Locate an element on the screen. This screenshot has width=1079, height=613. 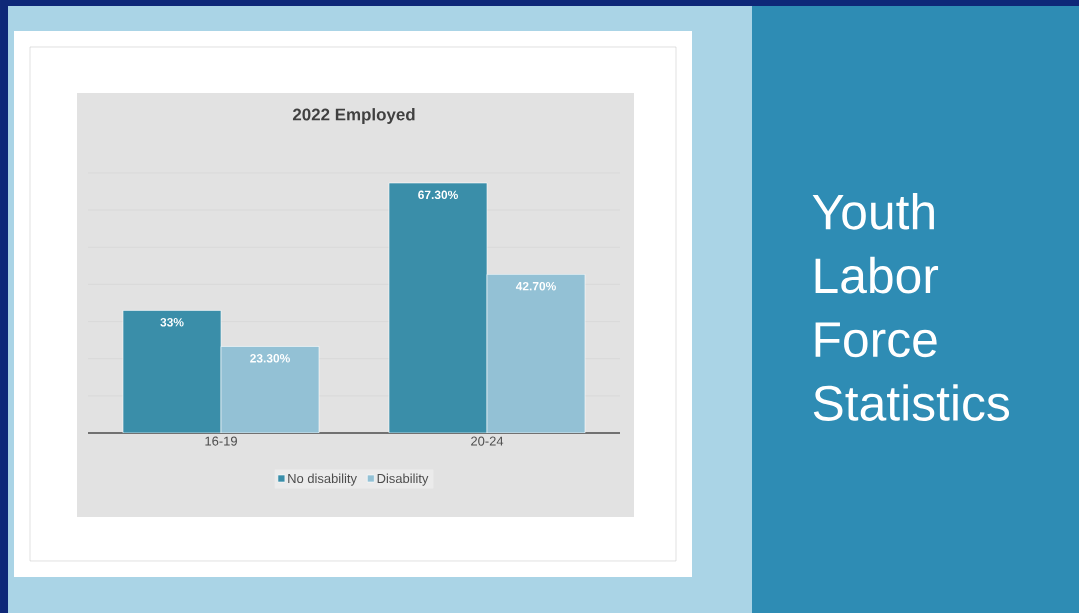
x-tick-label: 16-19 is located at coordinates (221, 441).